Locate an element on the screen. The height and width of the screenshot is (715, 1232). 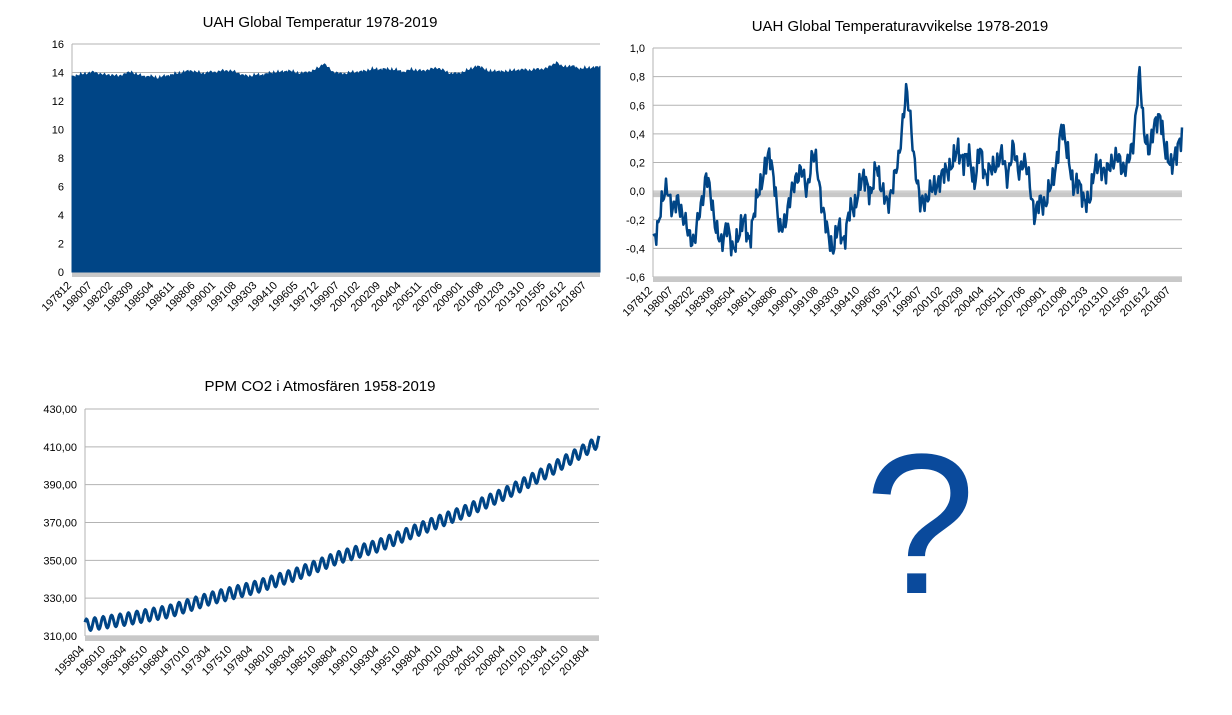
y-tick-label: 6 is located at coordinates (61, 188).